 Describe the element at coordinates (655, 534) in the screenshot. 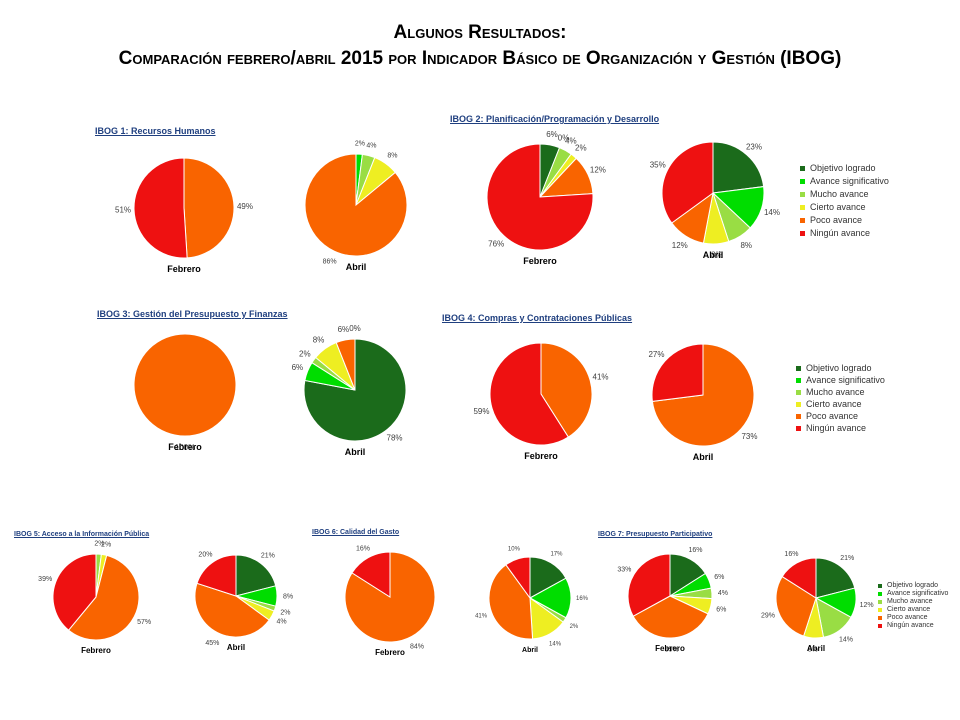

I see `panel-title-ibog7: IBOG 7: Presupuesto Participativo` at that location.